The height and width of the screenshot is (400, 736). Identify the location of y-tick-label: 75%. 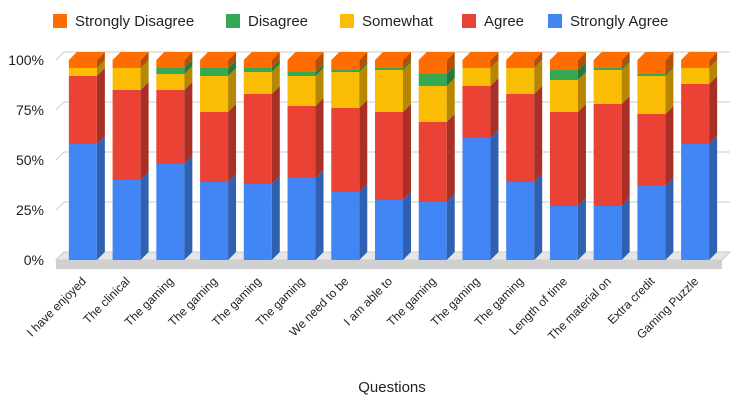
(30, 110).